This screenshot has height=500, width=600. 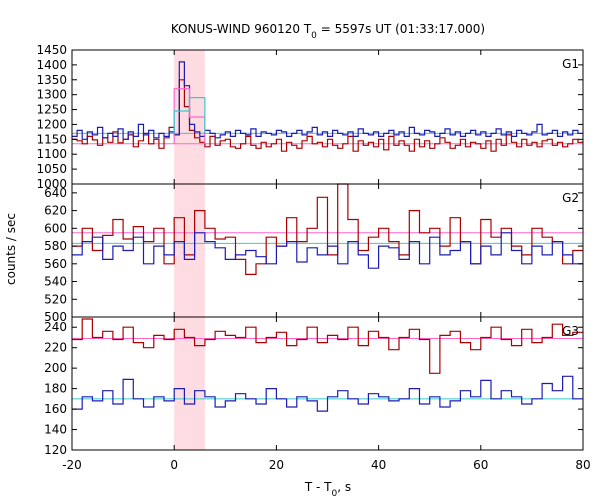 I want to click on y-tick-label: 1350, so click(x=51, y=80).